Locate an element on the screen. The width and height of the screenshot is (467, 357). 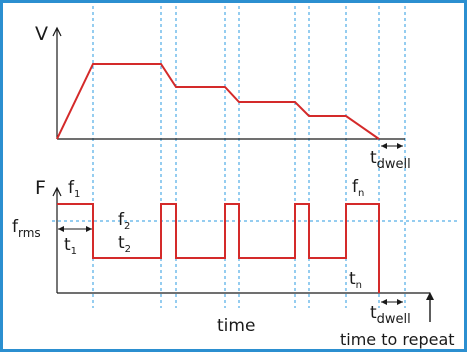
frms-label: frms is located at coordinates (26, 228).